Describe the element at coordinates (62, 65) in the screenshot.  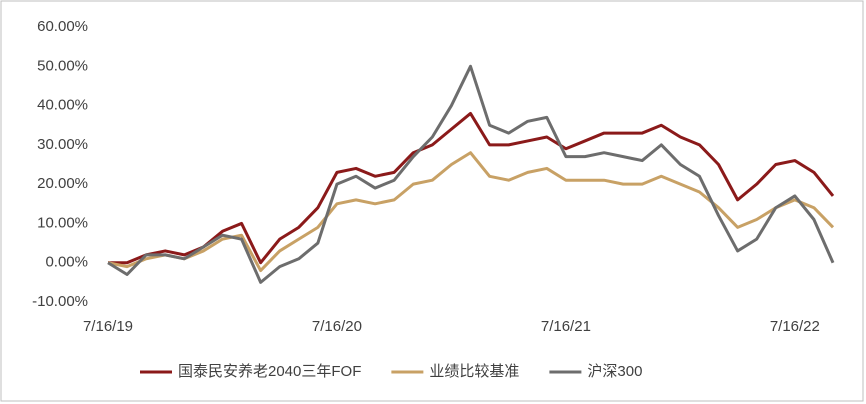
I see `y-tick-label: 50.00%` at that location.